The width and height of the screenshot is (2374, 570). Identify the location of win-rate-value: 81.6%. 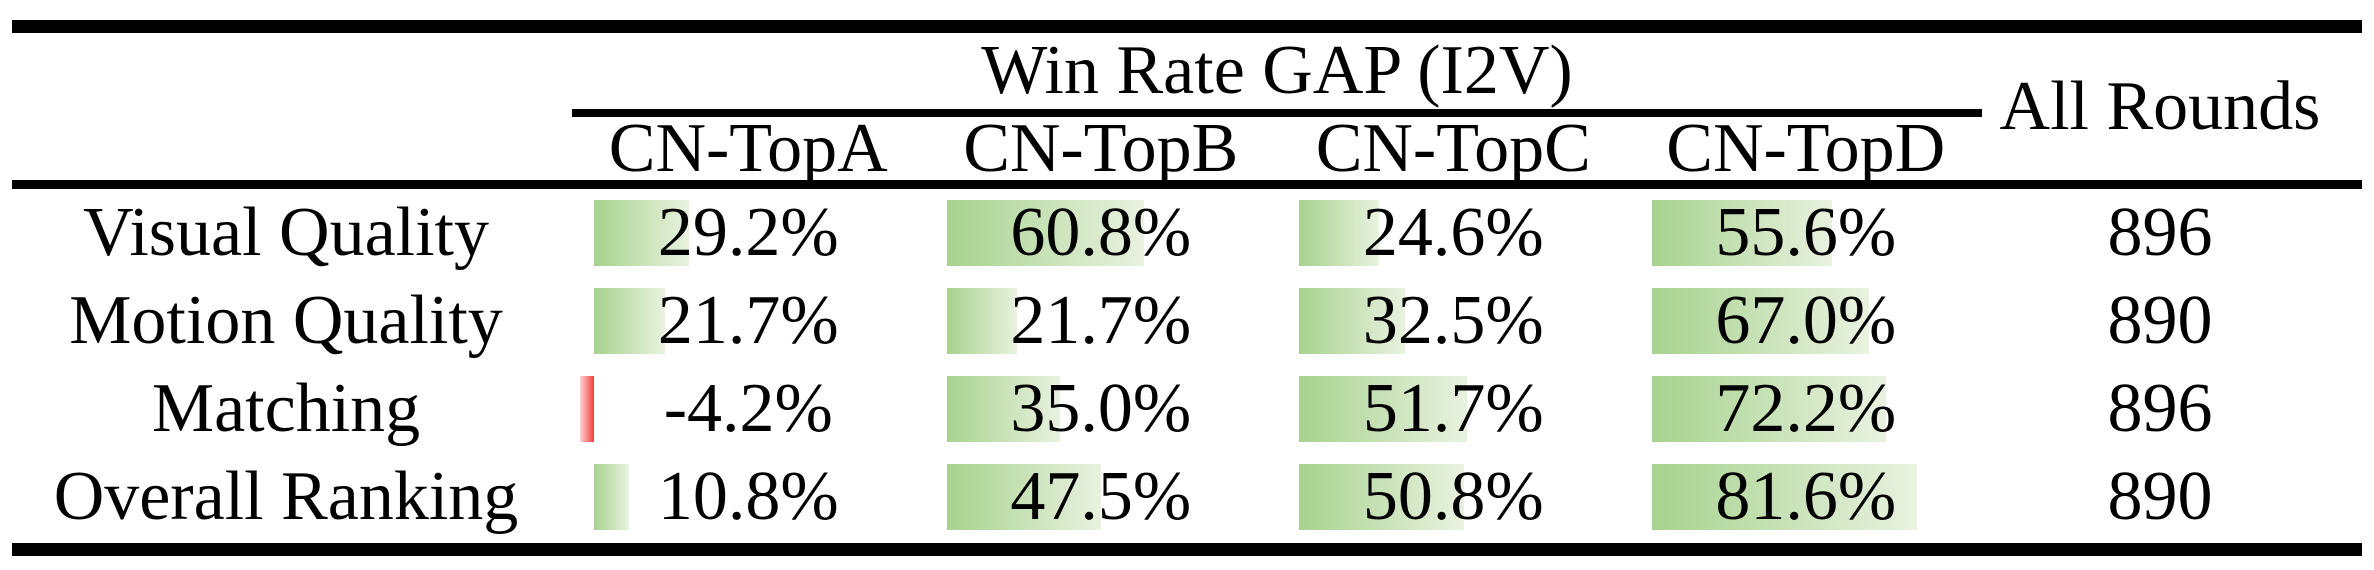
(1806, 496).